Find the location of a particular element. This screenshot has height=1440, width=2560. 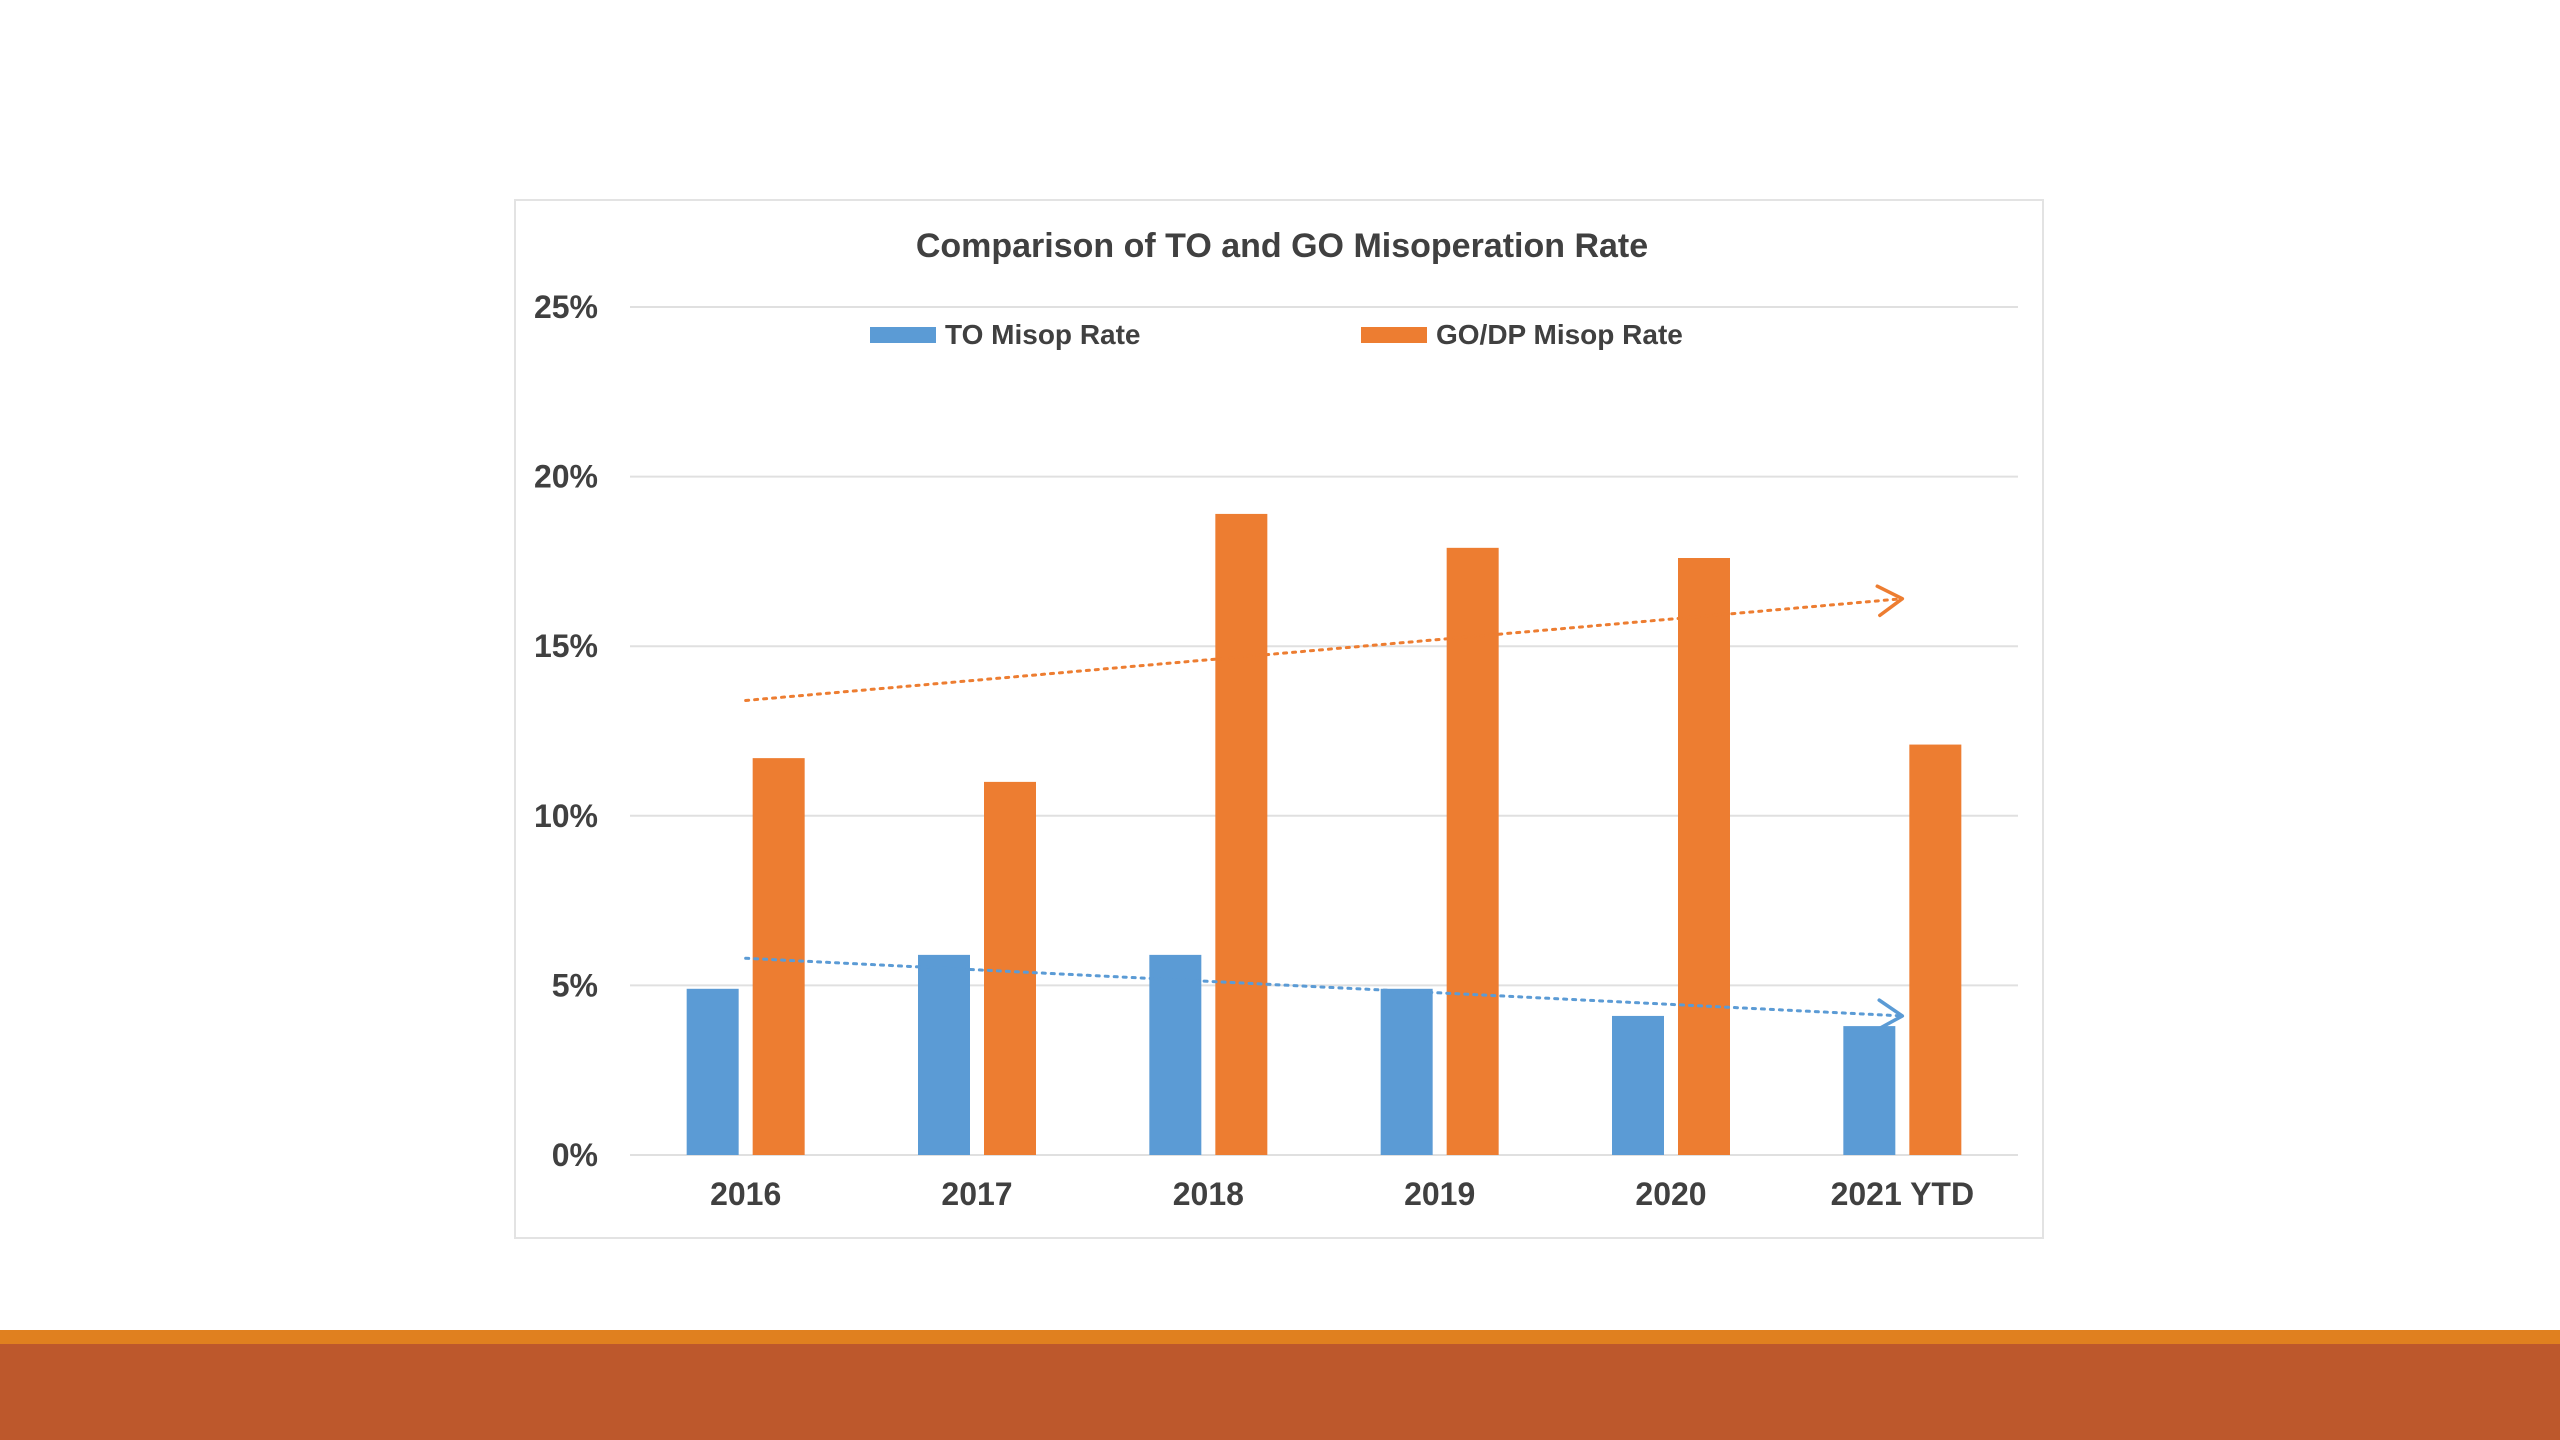

legend-swatch-to is located at coordinates (903, 335).